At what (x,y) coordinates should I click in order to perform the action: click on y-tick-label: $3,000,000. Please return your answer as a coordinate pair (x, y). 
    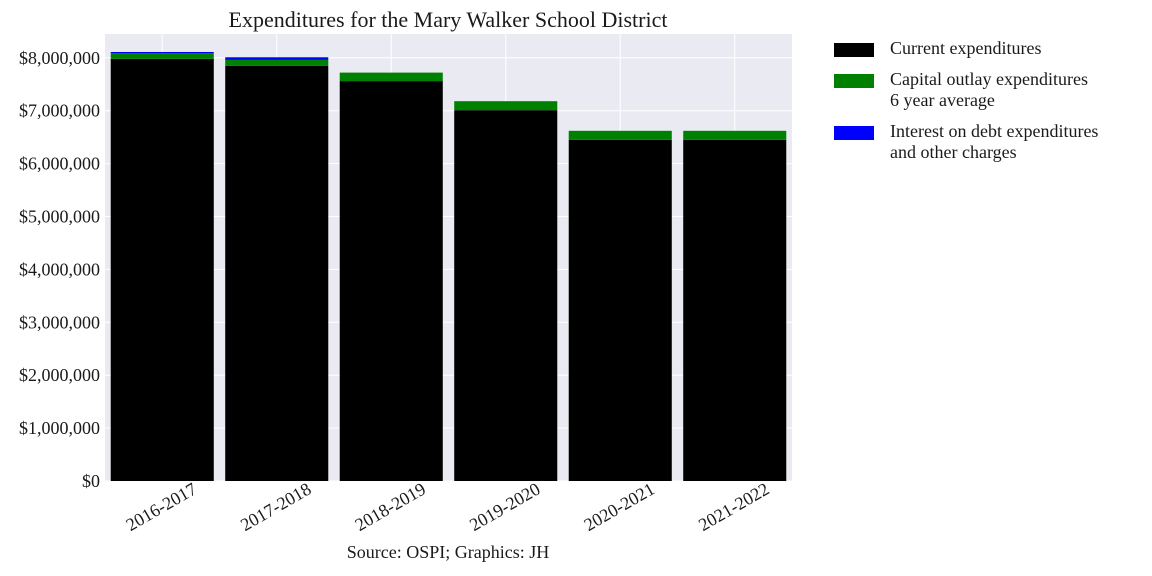
    Looking at the image, I should click on (59, 322).